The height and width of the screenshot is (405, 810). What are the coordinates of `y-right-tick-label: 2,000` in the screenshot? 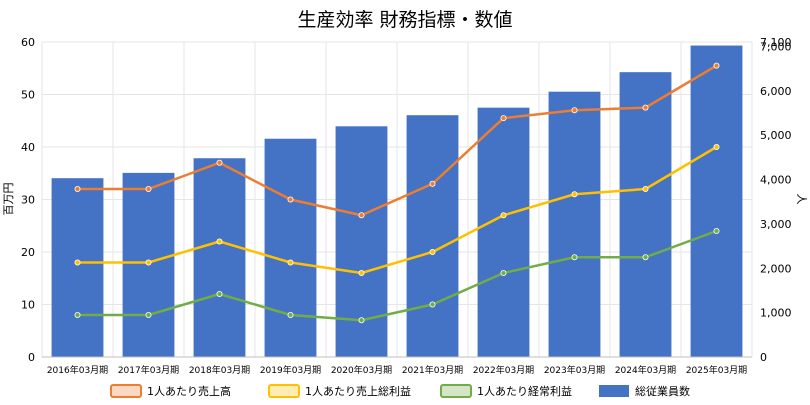 It's located at (776, 268).